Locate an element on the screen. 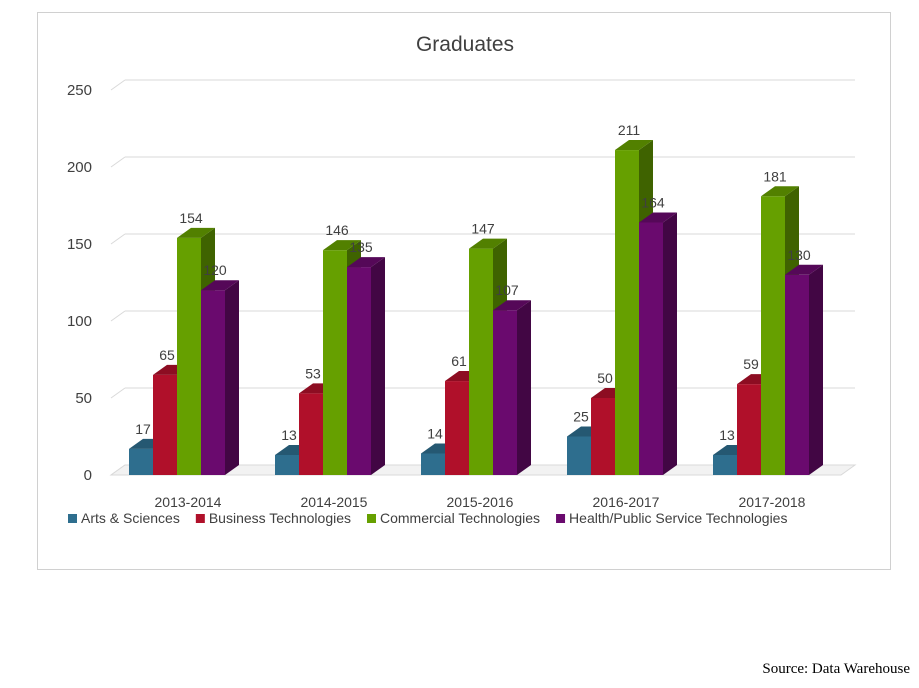 The image size is (919, 688). data-label: 61 is located at coordinates (459, 361).